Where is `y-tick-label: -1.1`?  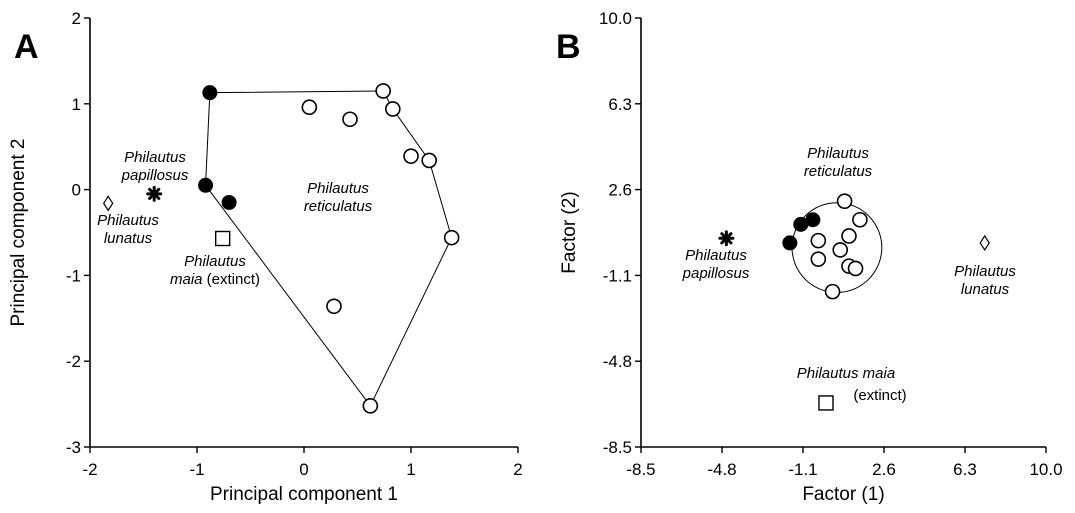
y-tick-label: -1.1 is located at coordinates (617, 275).